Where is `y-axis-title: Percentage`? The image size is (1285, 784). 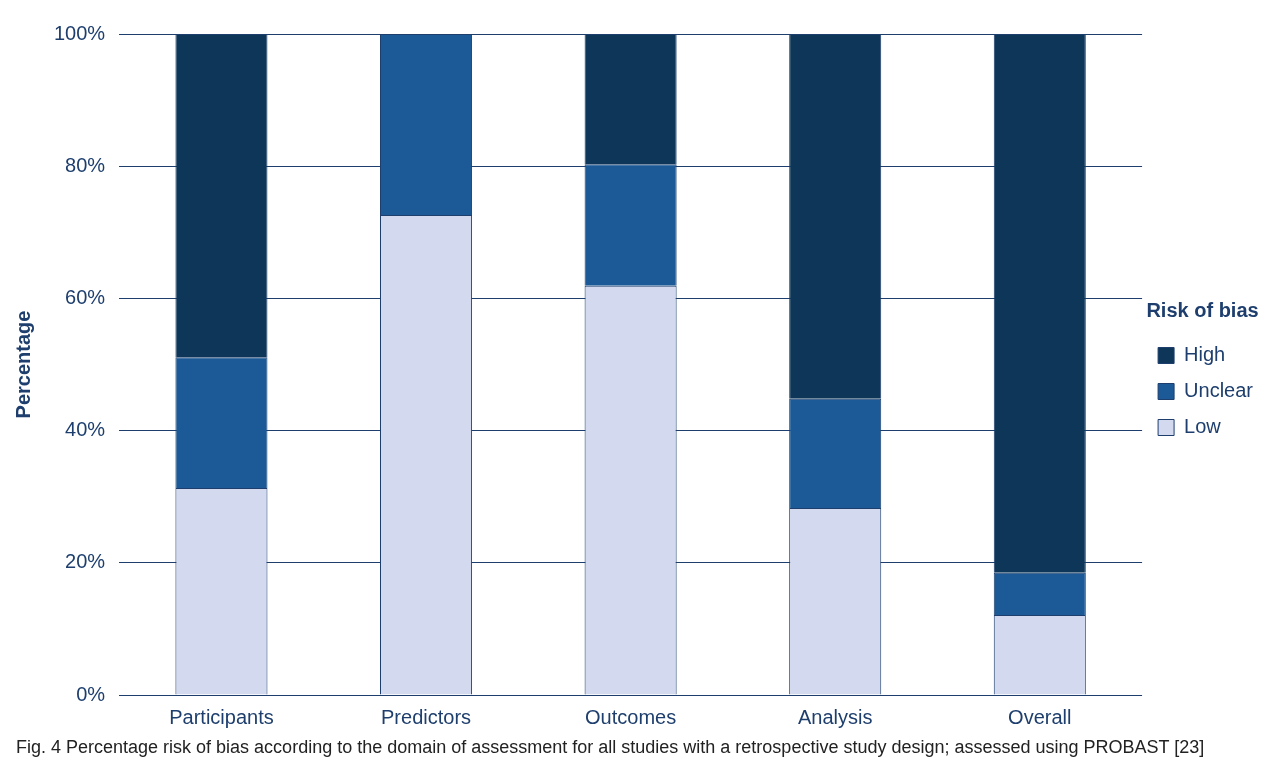
y-axis-title: Percentage is located at coordinates (22, 364).